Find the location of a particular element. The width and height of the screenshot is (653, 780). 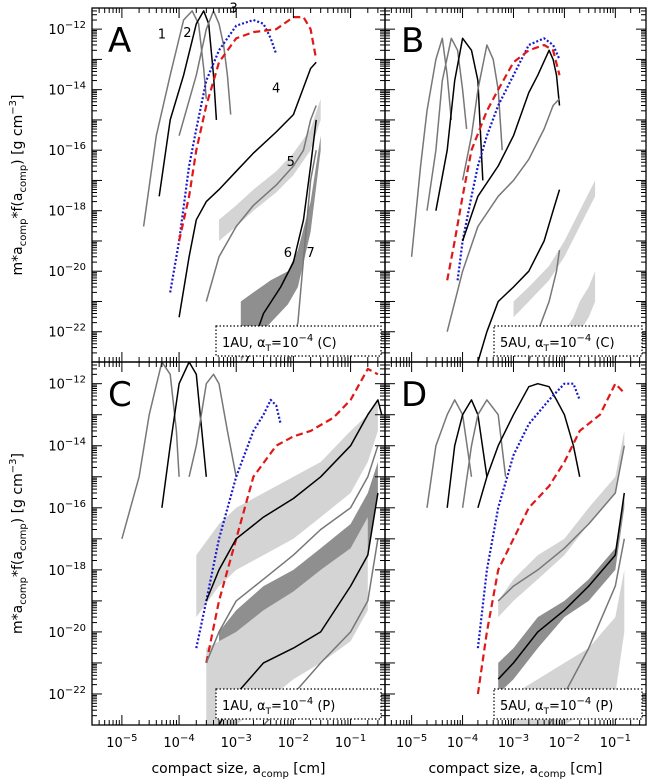

y-tick-label: 10−14 is located at coordinates (67, 90).